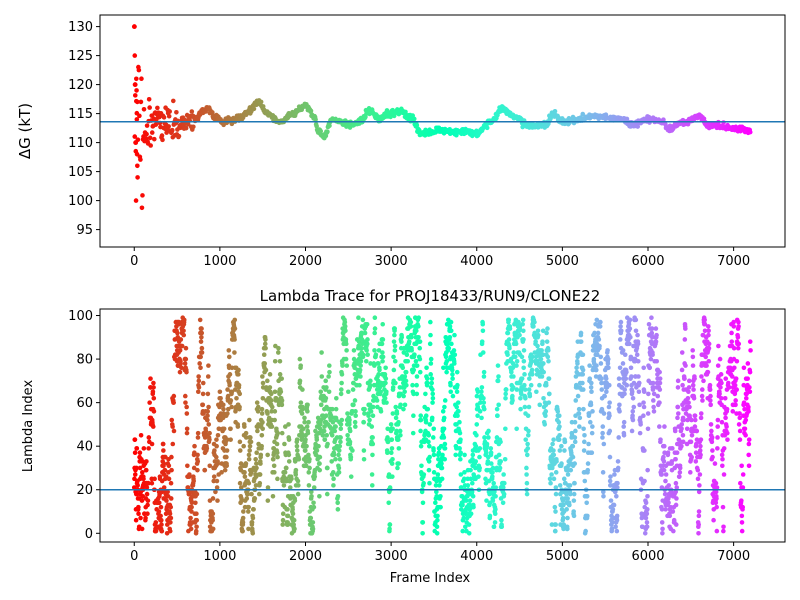  I want to click on x-tick-label: 4000, so click(476, 261).